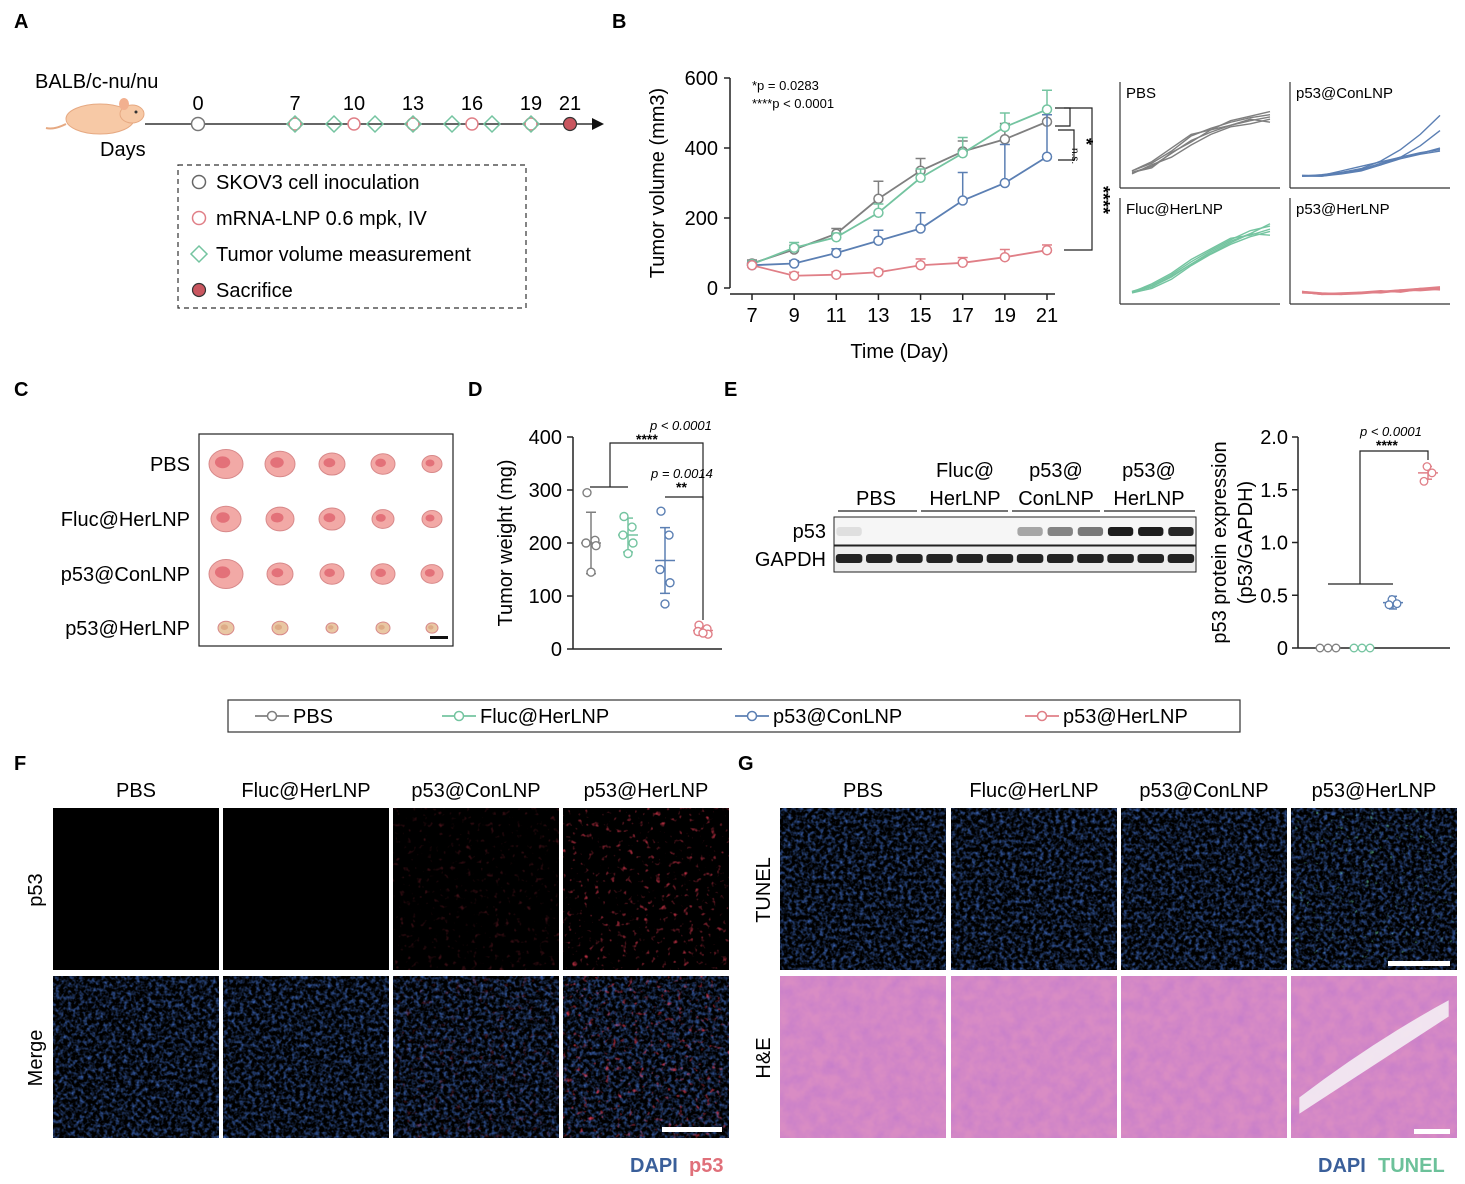  What do you see at coordinates (1274, 438) in the screenshot?
I see `e-ytick-2.0: 2.0` at bounding box center [1274, 438].